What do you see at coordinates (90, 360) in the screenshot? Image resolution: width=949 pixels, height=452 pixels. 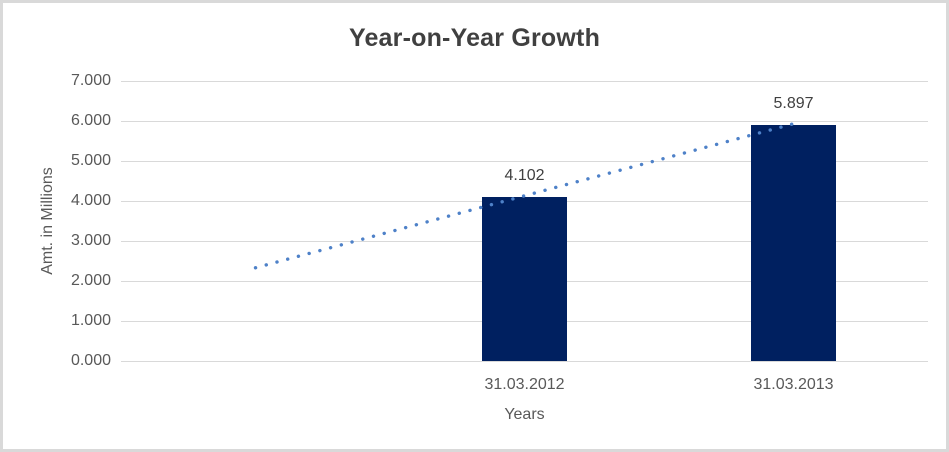 I see `y-axis-tick-label: 0.000` at bounding box center [90, 360].